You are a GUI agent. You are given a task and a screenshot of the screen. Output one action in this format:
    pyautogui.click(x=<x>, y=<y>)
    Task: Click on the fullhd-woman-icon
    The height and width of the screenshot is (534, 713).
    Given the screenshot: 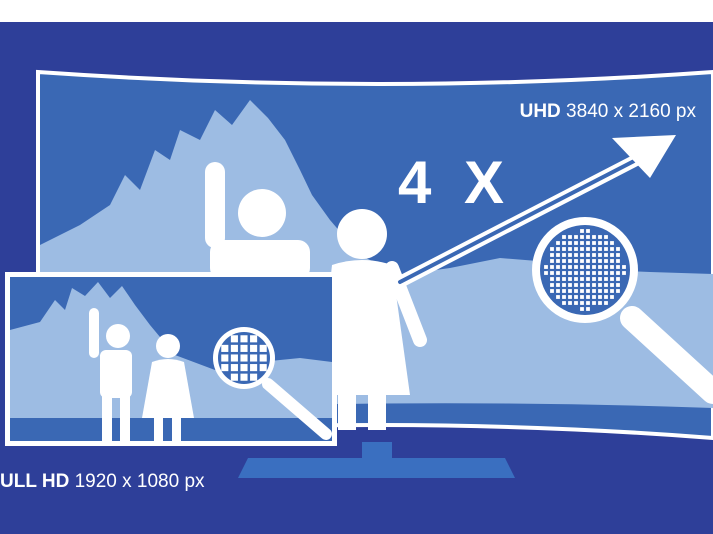 What is the action you would take?
    pyautogui.click(x=168, y=389)
    